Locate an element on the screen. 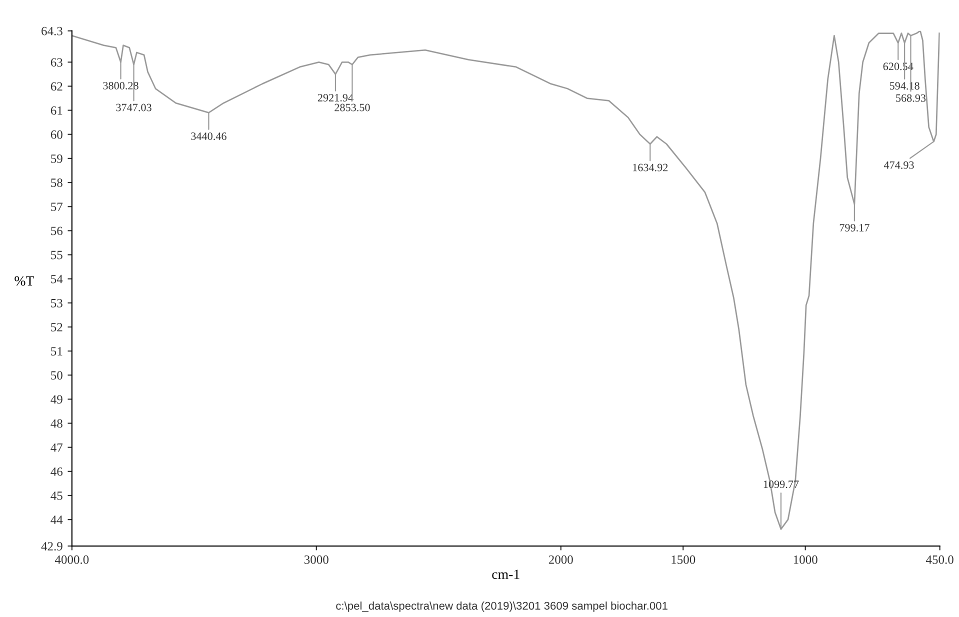 Image resolution: width=959 pixels, height=617 pixels. x-tick-label: 1000 is located at coordinates (806, 559).